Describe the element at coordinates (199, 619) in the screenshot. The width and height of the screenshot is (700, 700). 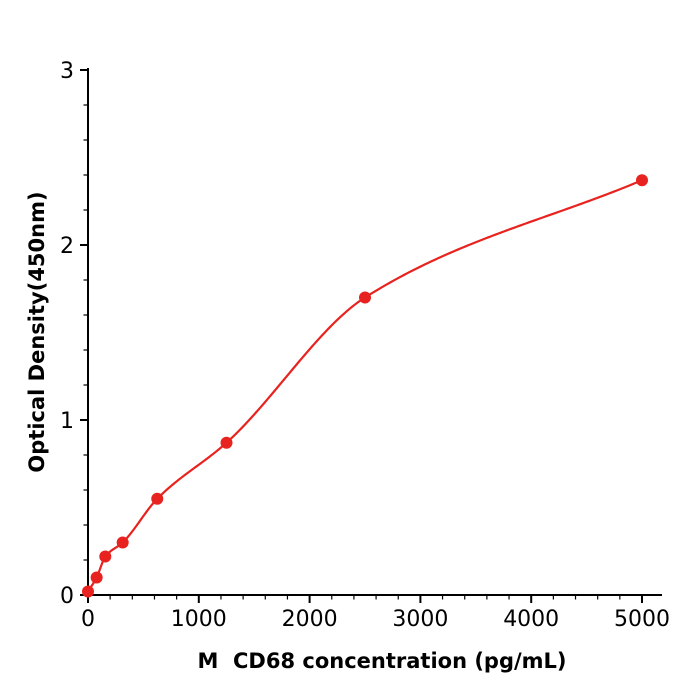
I see `x-tick-label: 1000` at that location.